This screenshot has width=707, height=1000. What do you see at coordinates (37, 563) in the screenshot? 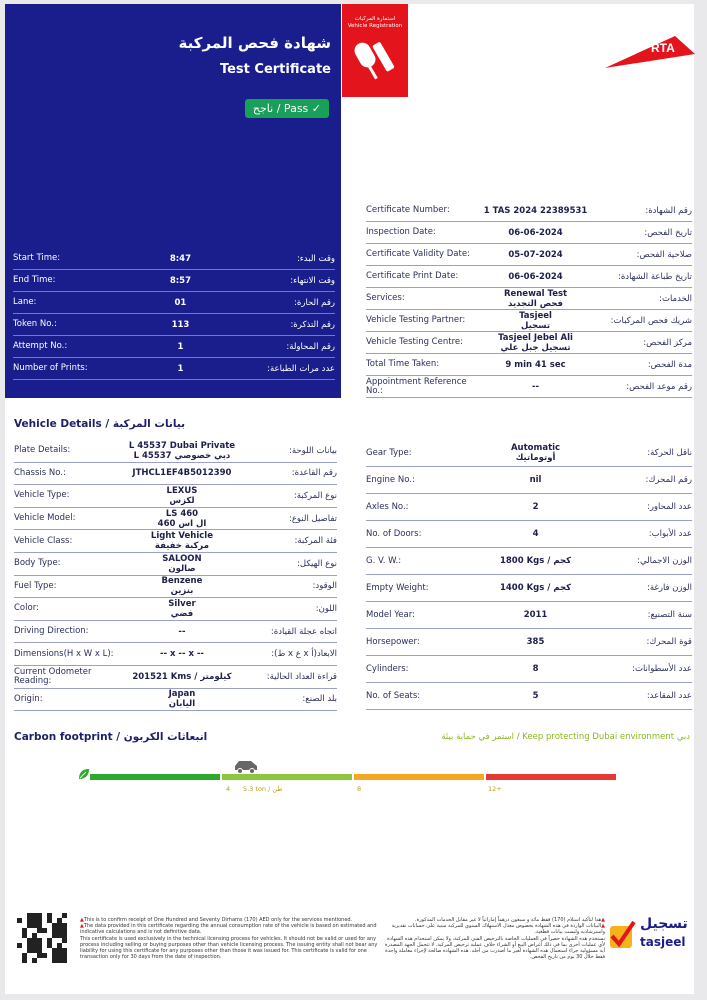
I see `field-label: Body Type:` at bounding box center [37, 563].